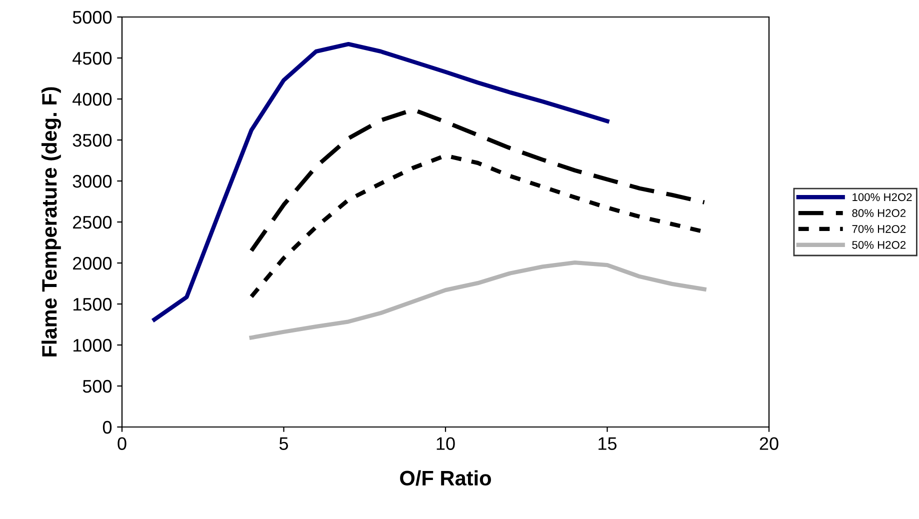 Image resolution: width=919 pixels, height=519 pixels. What do you see at coordinates (879, 213) in the screenshot?
I see `legend-label: 80% H2O2` at bounding box center [879, 213].